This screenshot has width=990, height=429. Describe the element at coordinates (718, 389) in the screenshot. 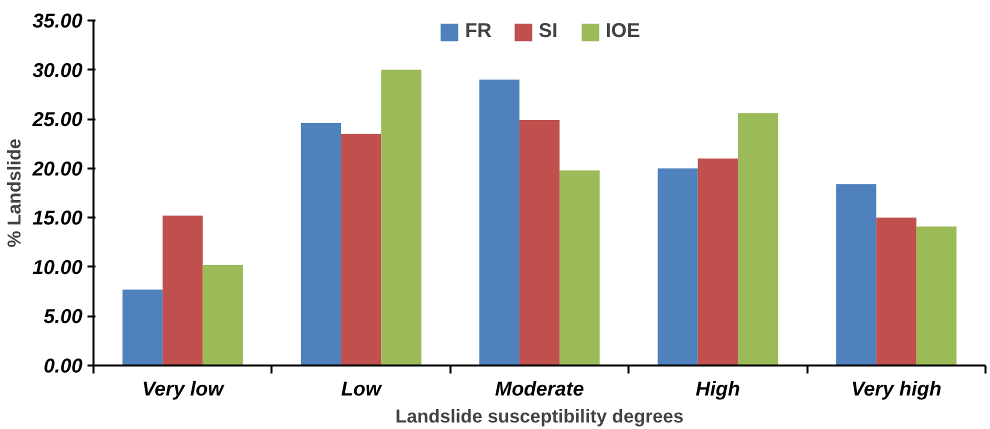

I see `x-tick-label: High` at that location.